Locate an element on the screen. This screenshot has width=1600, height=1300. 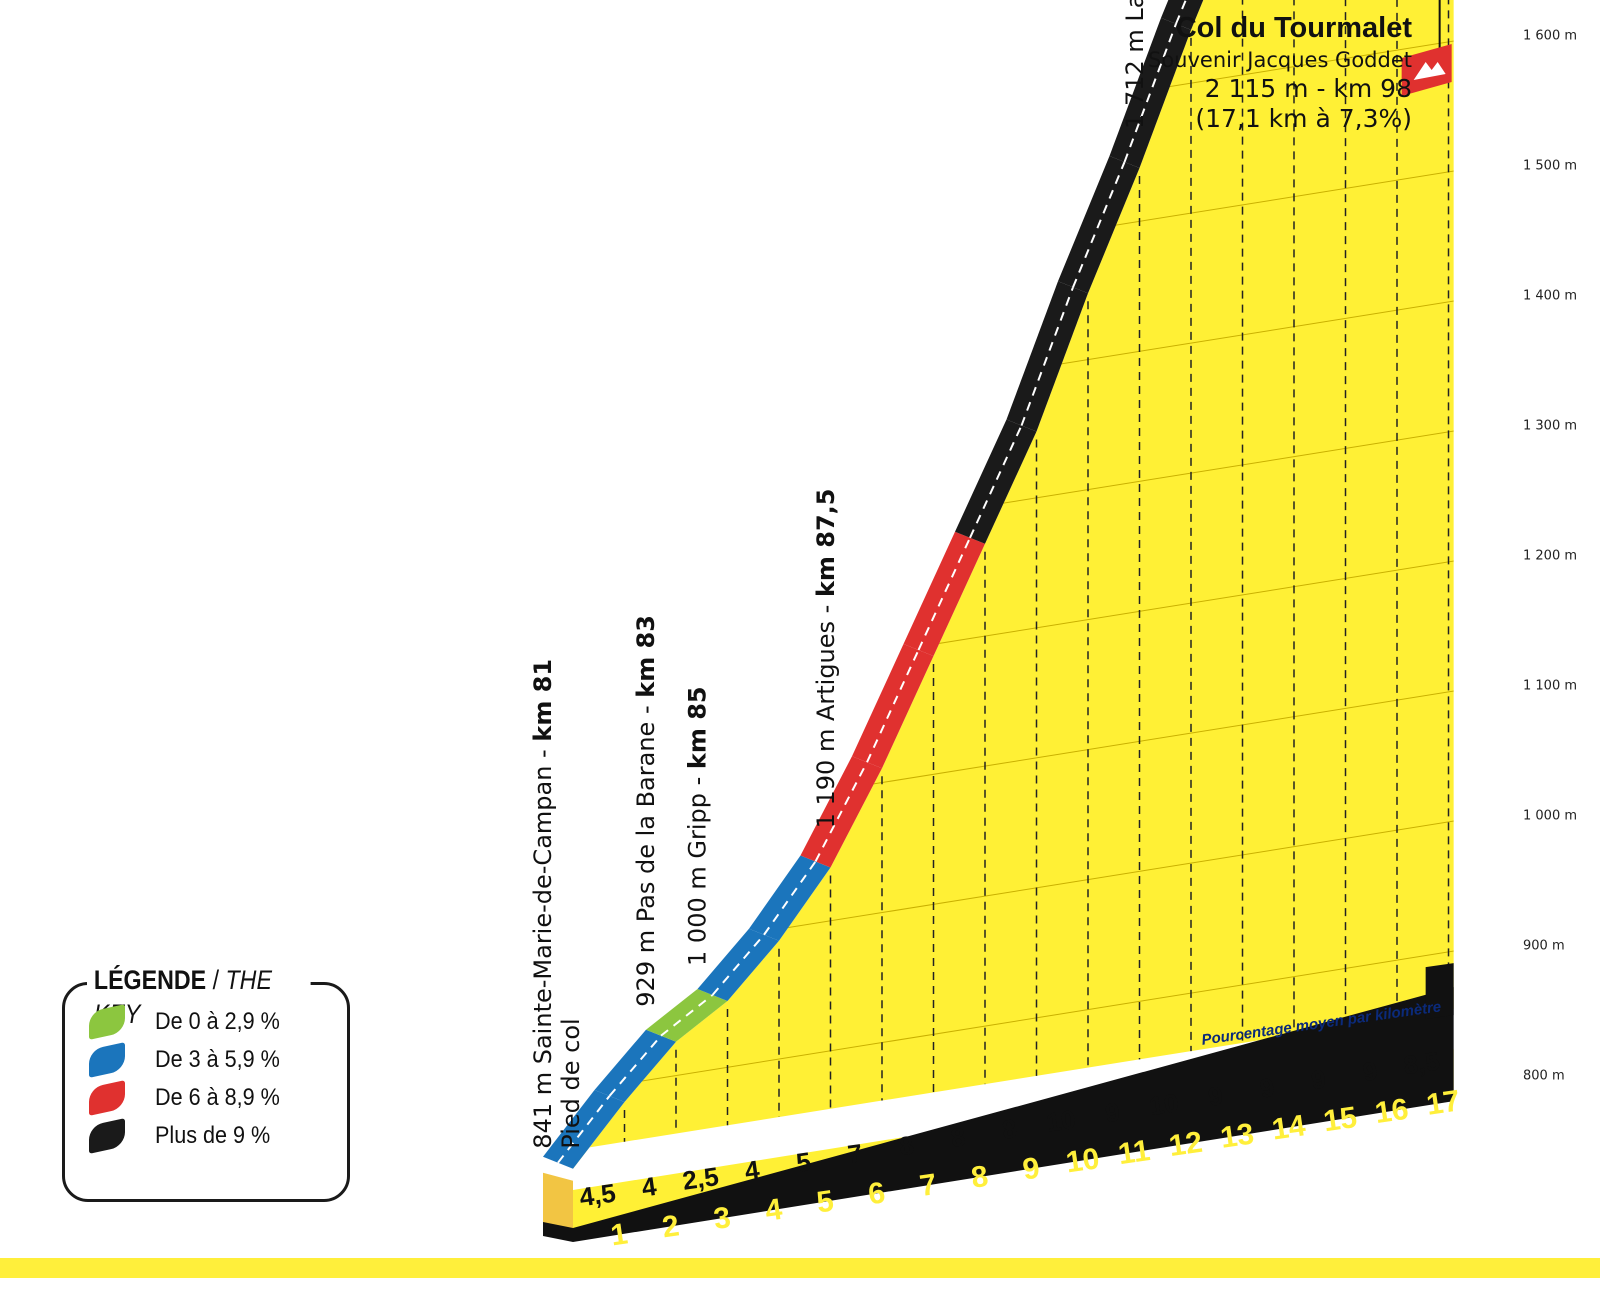
waypoint-sublabel: Pied de col is located at coordinates (571, 1083).